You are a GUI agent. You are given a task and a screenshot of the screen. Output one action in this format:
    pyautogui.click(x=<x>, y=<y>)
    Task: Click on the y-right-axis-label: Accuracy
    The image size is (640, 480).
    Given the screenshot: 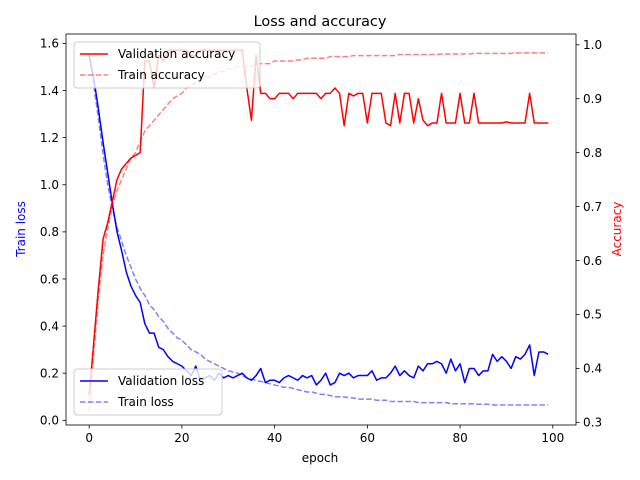 What is the action you would take?
    pyautogui.click(x=617, y=229)
    